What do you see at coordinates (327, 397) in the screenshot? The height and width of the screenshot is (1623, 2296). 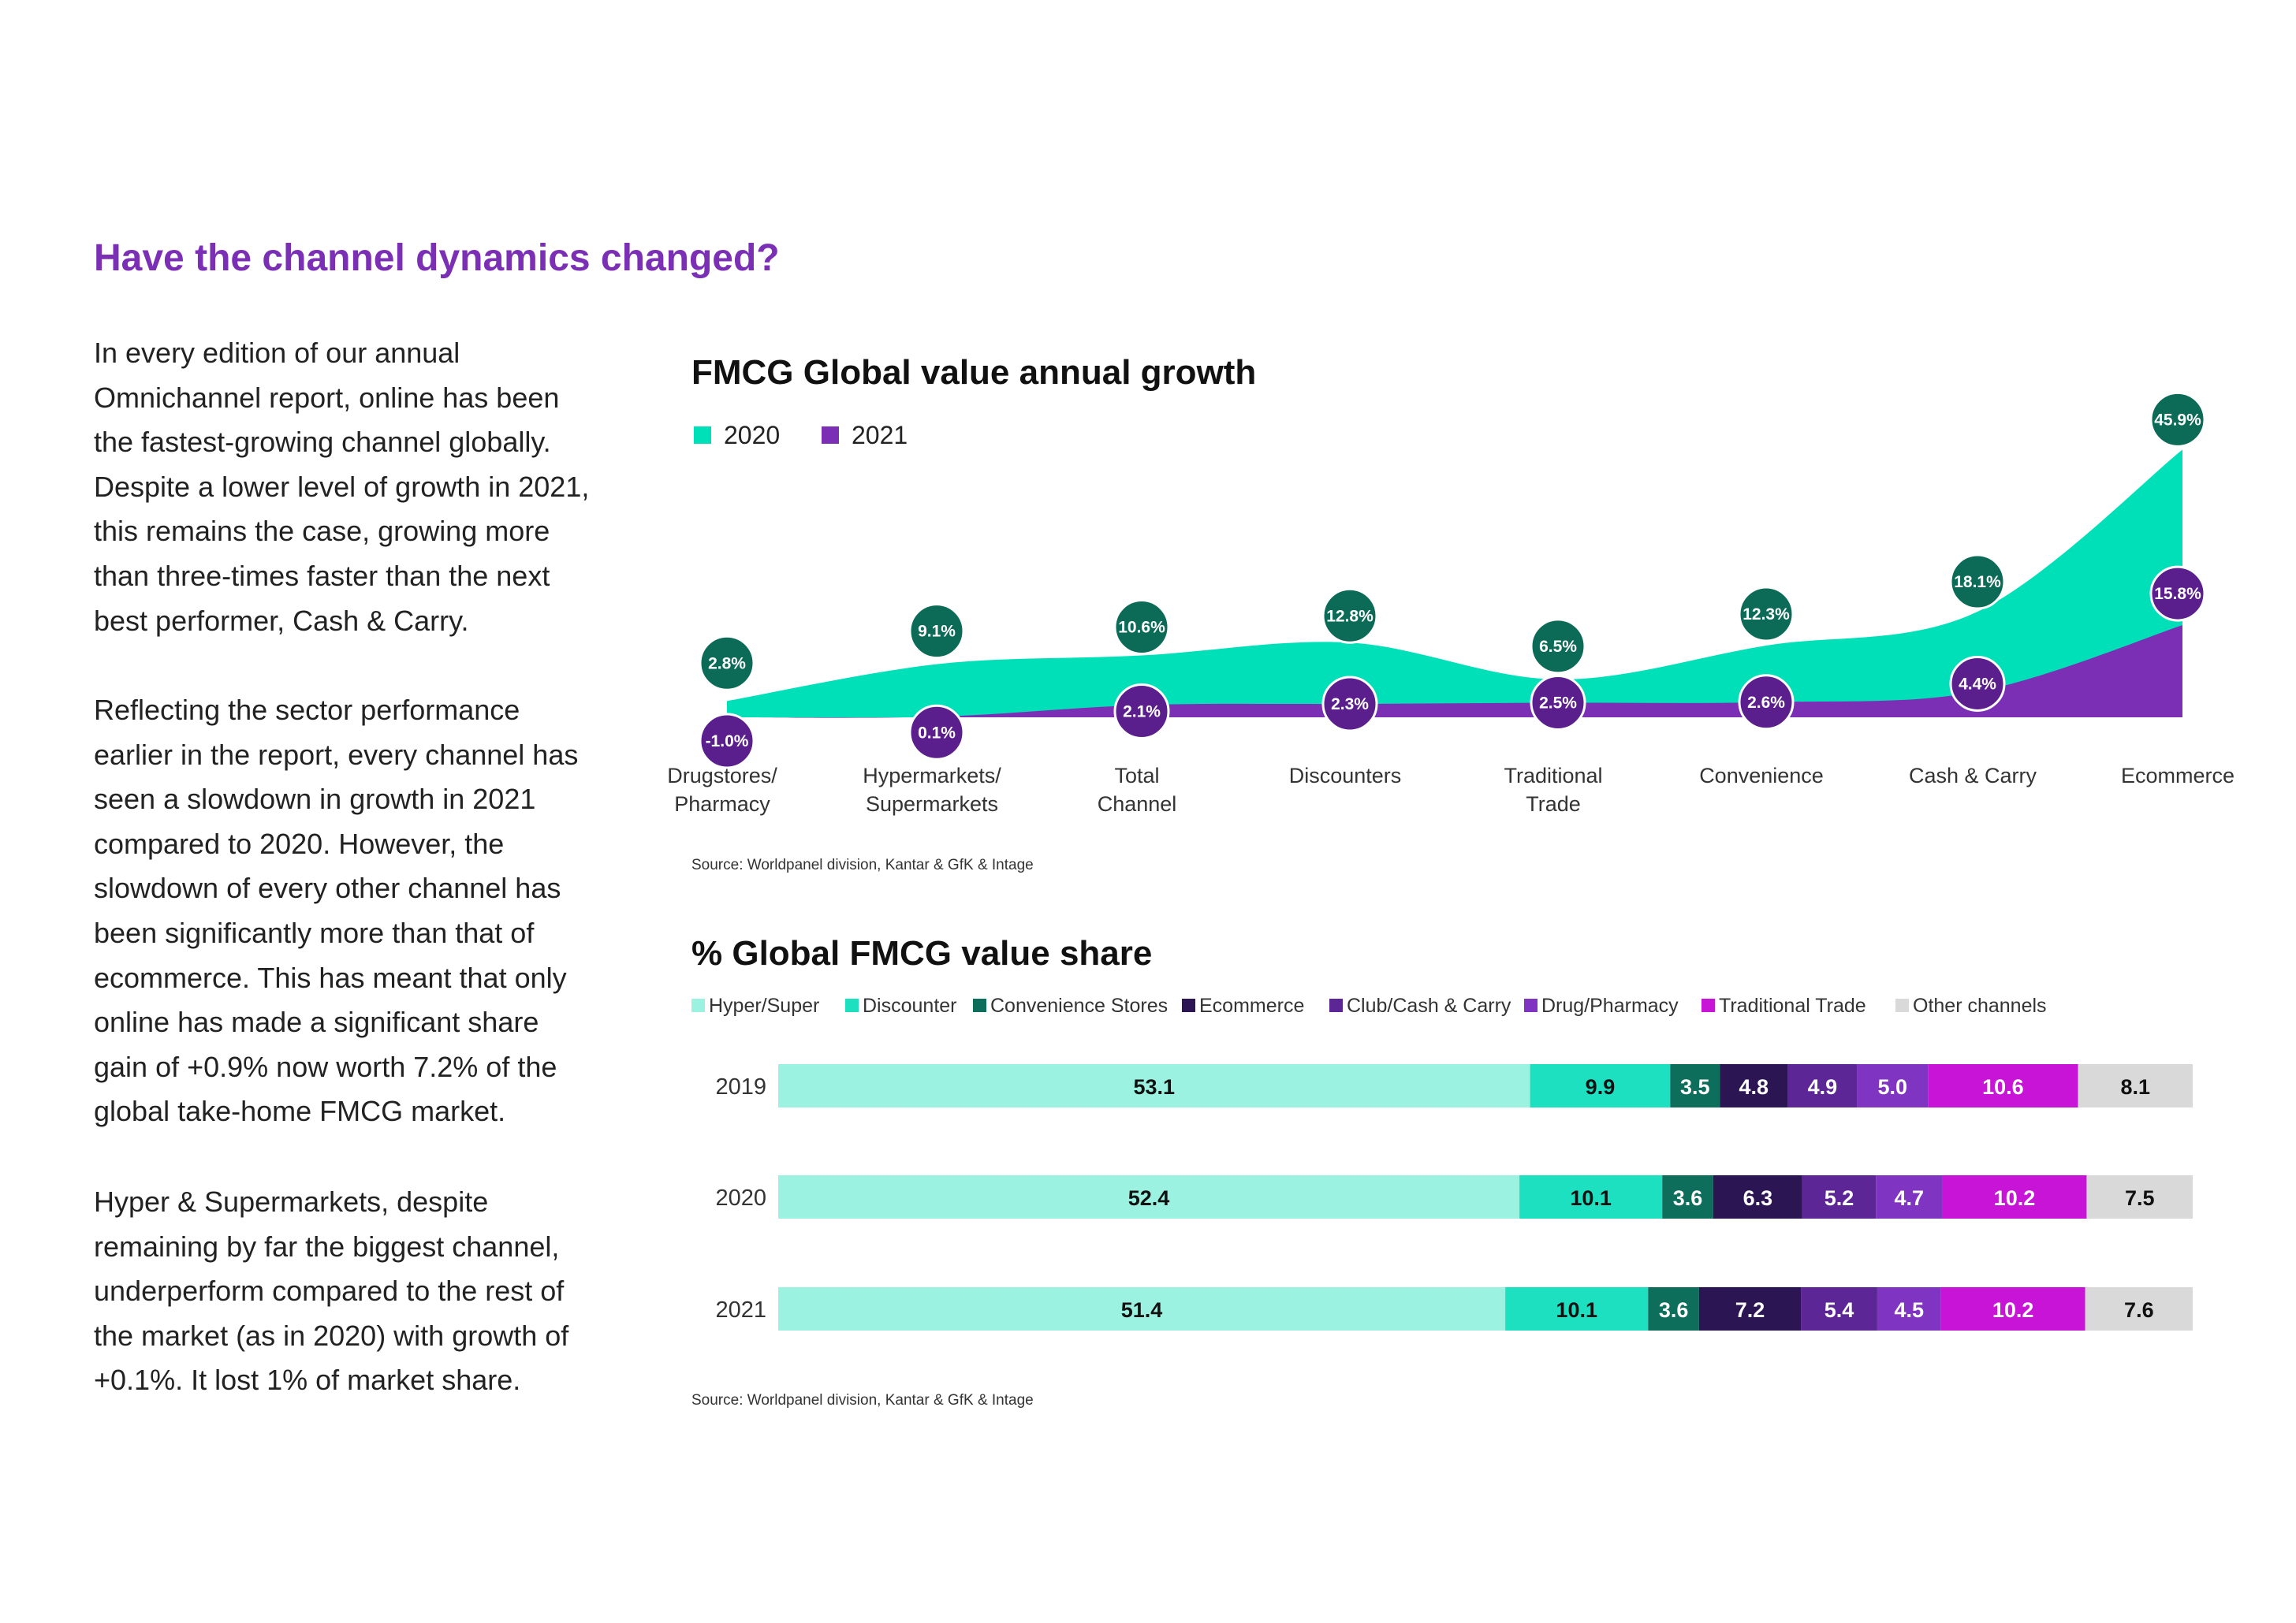 I see `text-line: Omnichannel report, online has been` at bounding box center [327, 397].